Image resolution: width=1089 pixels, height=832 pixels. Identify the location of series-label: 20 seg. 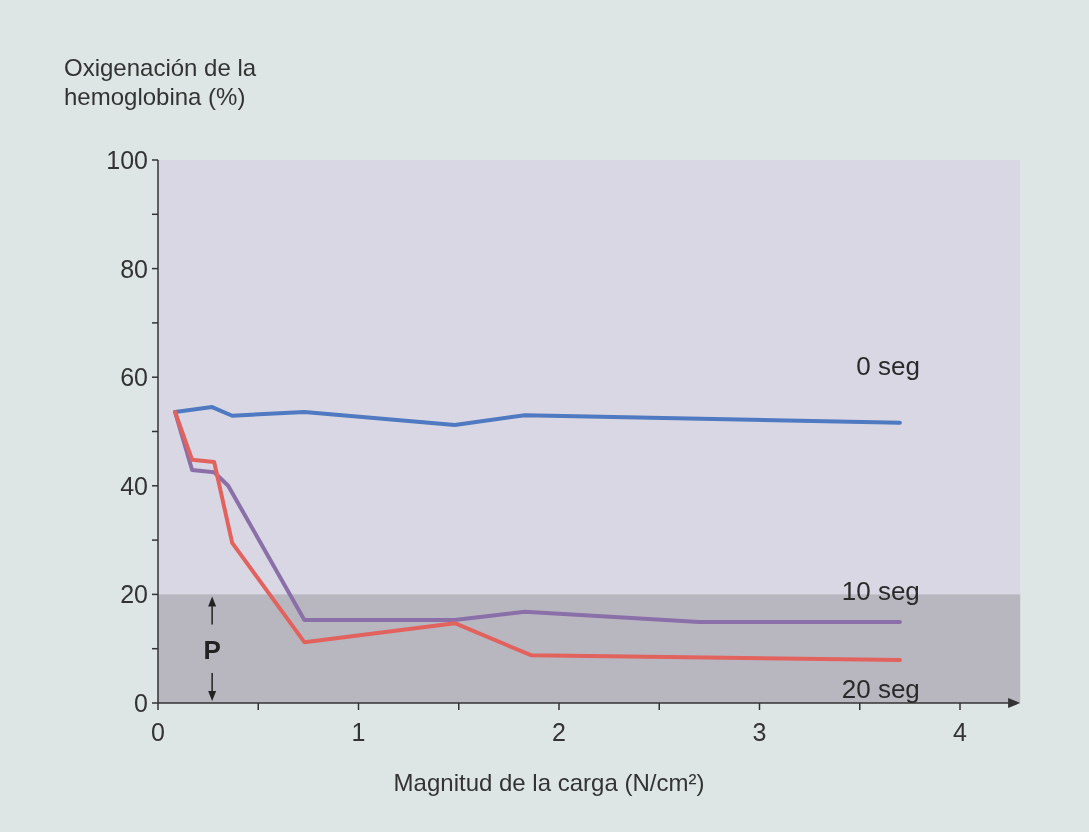
(880, 689).